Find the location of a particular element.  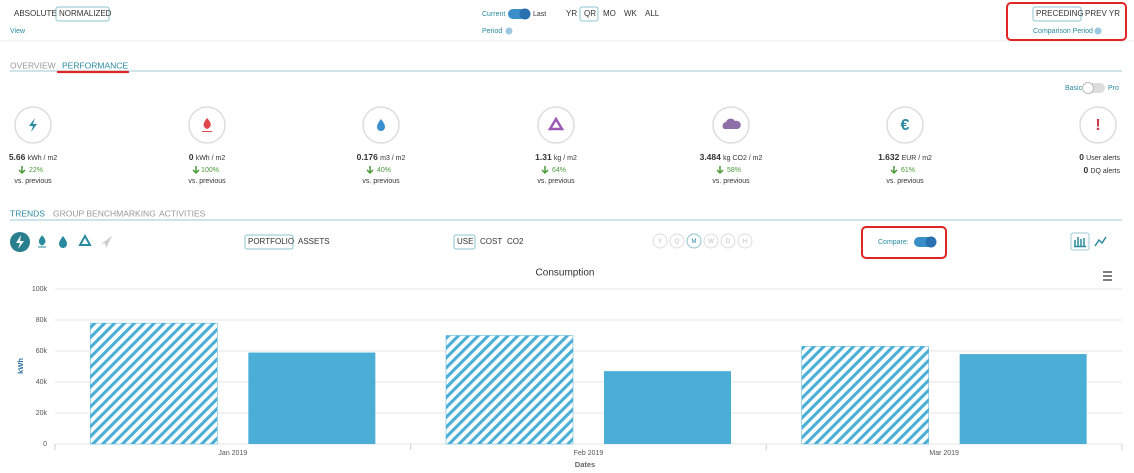

period-option: WK is located at coordinates (631, 13).